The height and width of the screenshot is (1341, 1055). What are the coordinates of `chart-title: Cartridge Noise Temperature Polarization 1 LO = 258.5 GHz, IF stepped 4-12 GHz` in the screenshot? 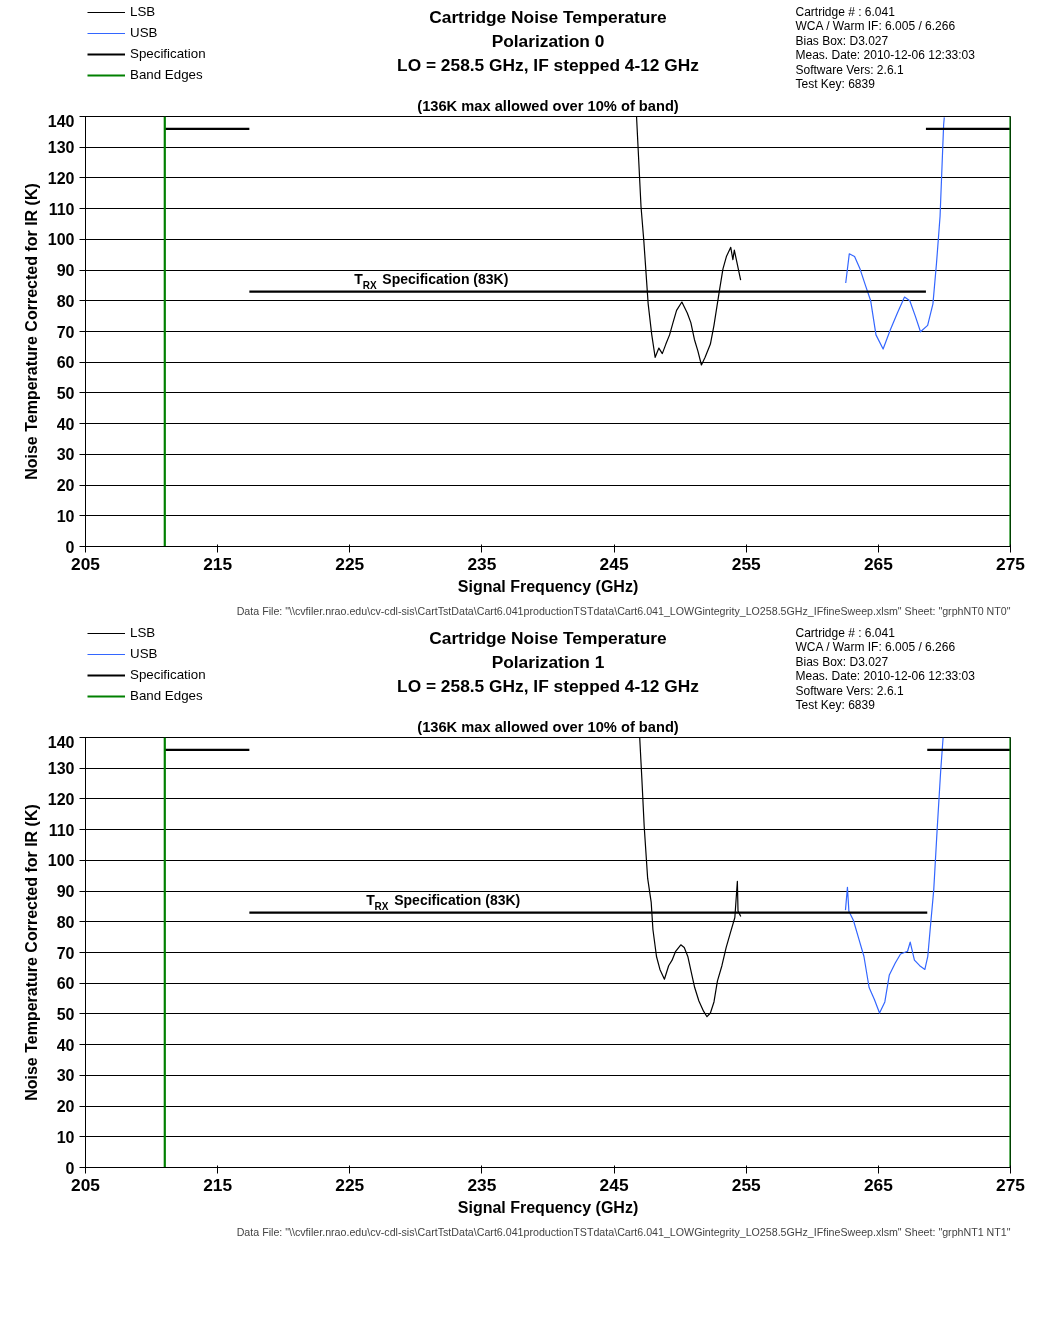 It's located at (548, 661).